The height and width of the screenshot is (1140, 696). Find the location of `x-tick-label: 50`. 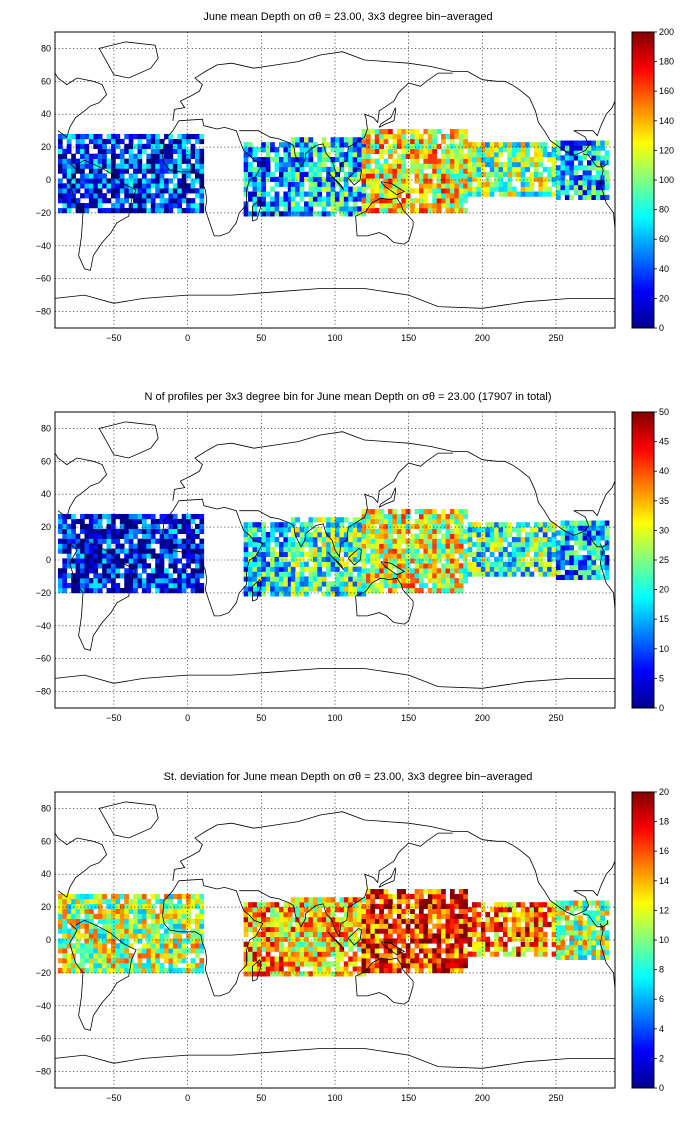

x-tick-label: 50 is located at coordinates (261, 718).